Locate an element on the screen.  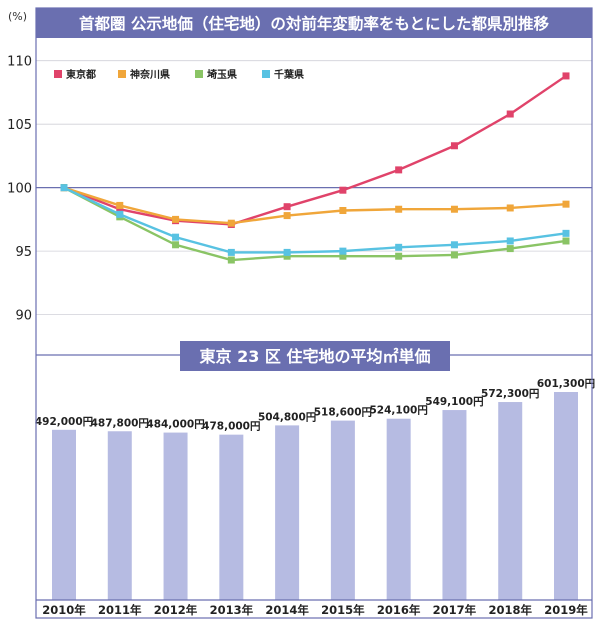
title-banner is located at coordinates (314, 23).